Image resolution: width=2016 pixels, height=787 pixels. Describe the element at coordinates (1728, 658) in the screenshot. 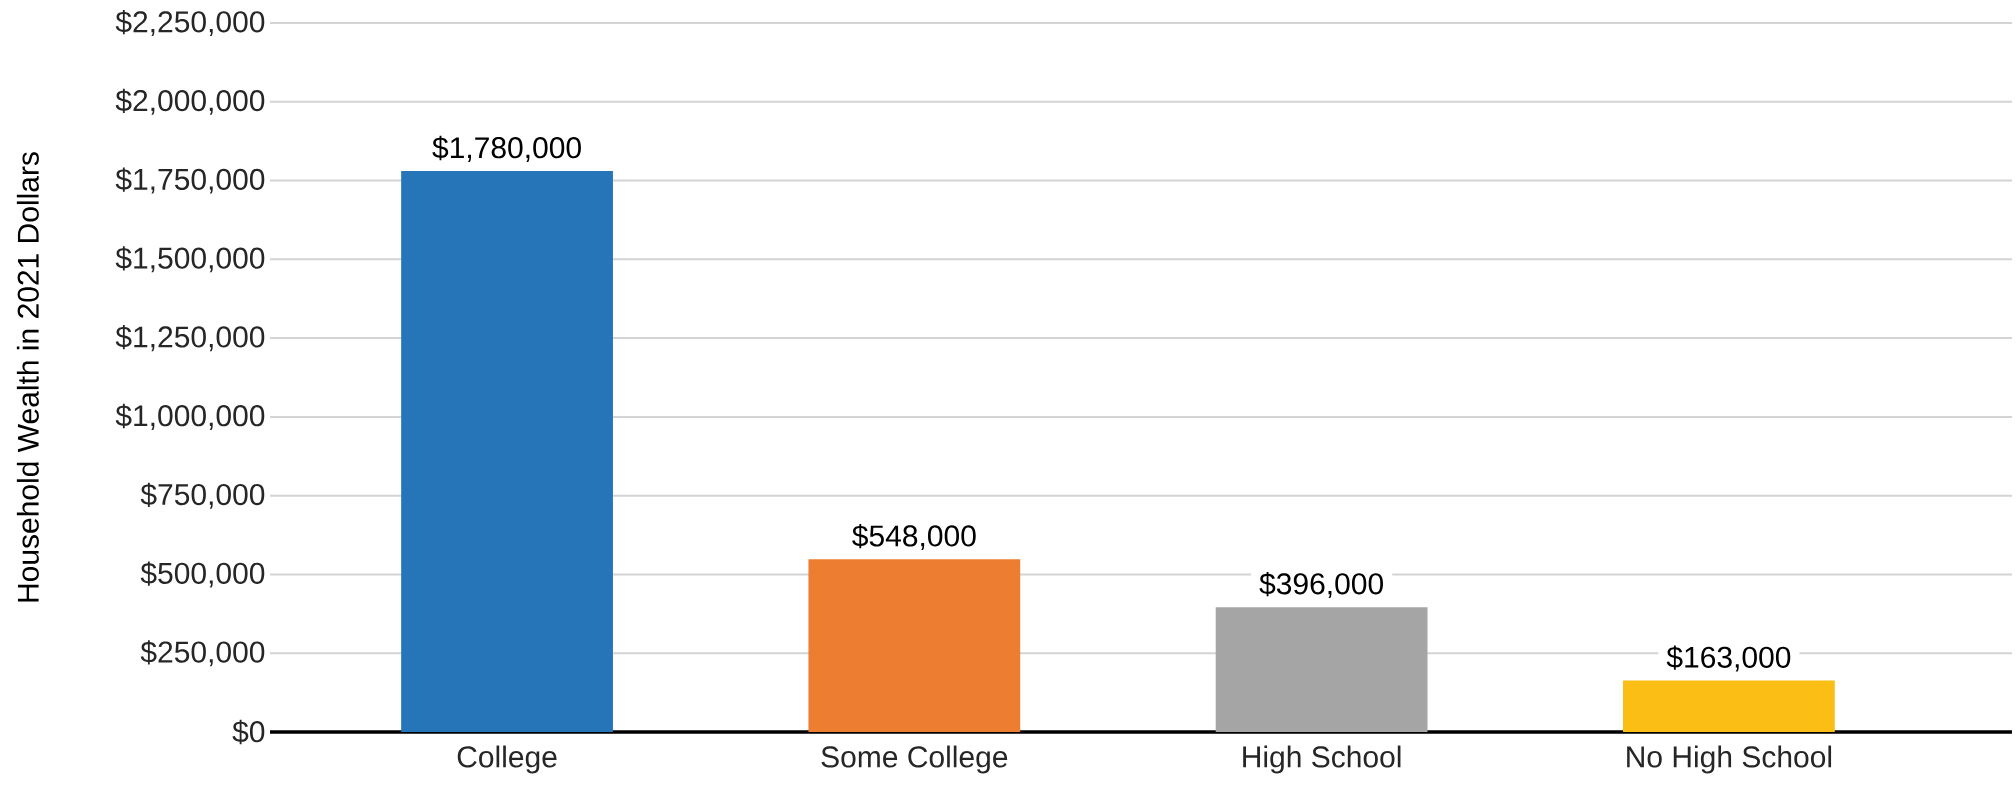

I see `data-label: $163,000` at that location.